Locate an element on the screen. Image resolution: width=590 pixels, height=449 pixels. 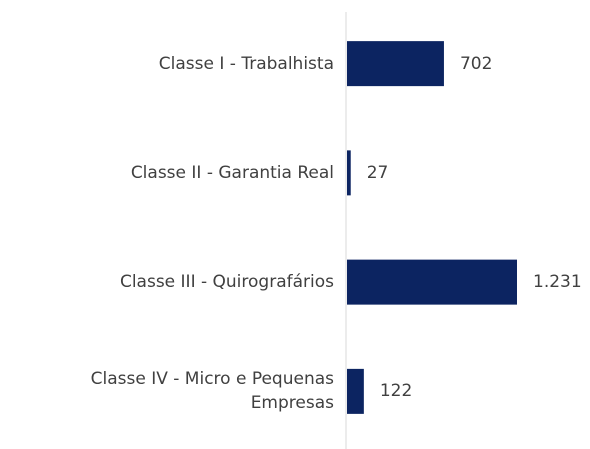
category-label: Classe I - Trabalhista is located at coordinates (246, 63).